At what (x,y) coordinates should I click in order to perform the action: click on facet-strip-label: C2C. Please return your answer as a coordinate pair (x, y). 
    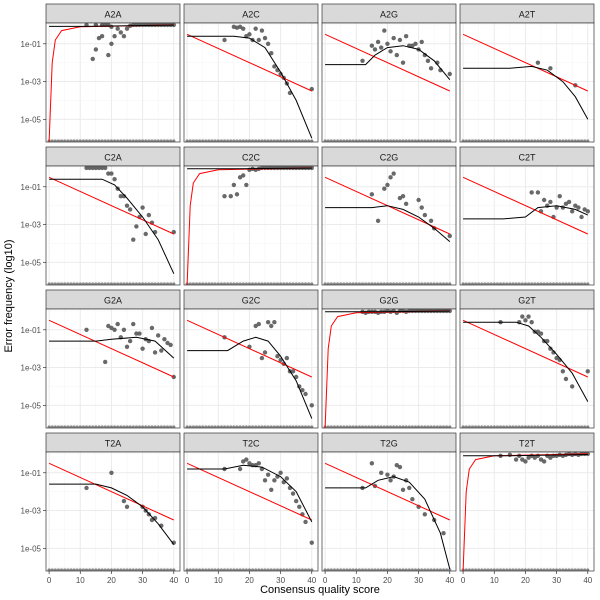
    Looking at the image, I should click on (251, 158).